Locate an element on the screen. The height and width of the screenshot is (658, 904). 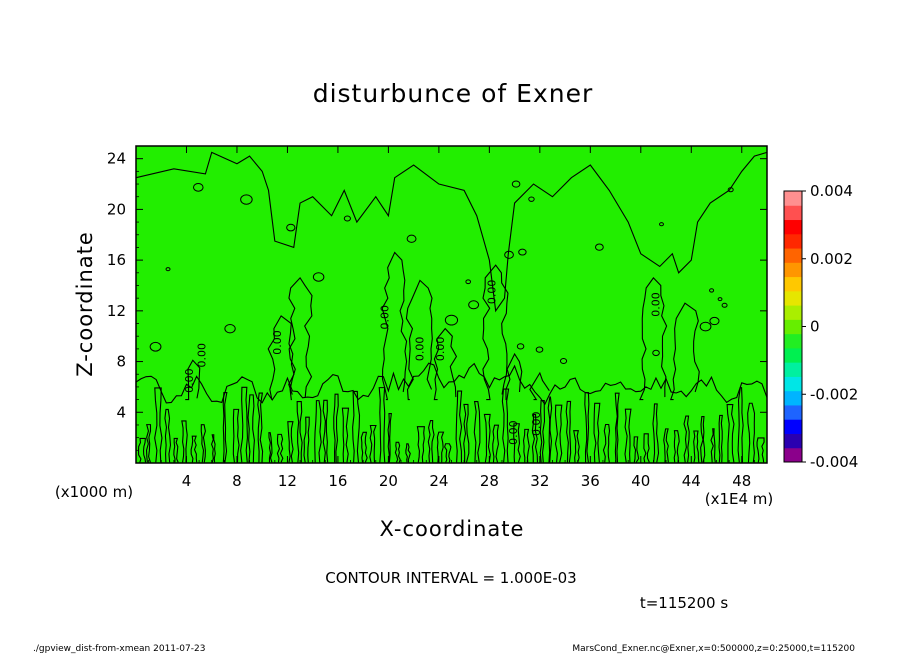
y-tick-label: 12 is located at coordinates (116, 311).